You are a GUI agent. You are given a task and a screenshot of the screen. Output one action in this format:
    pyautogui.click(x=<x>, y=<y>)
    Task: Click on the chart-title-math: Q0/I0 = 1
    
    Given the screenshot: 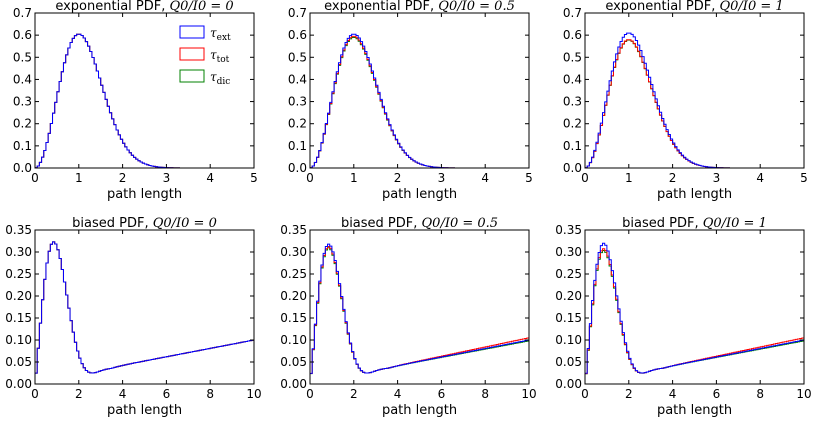 What is the action you would take?
    pyautogui.click(x=735, y=223)
    